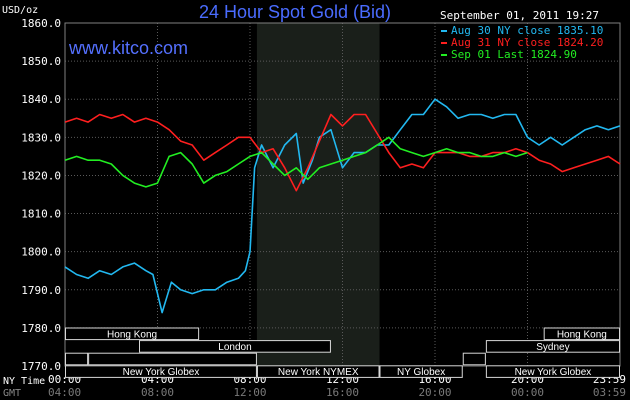  Describe the element at coordinates (41, 99) in the screenshot. I see `y-tick-label: 1840.0` at that location.